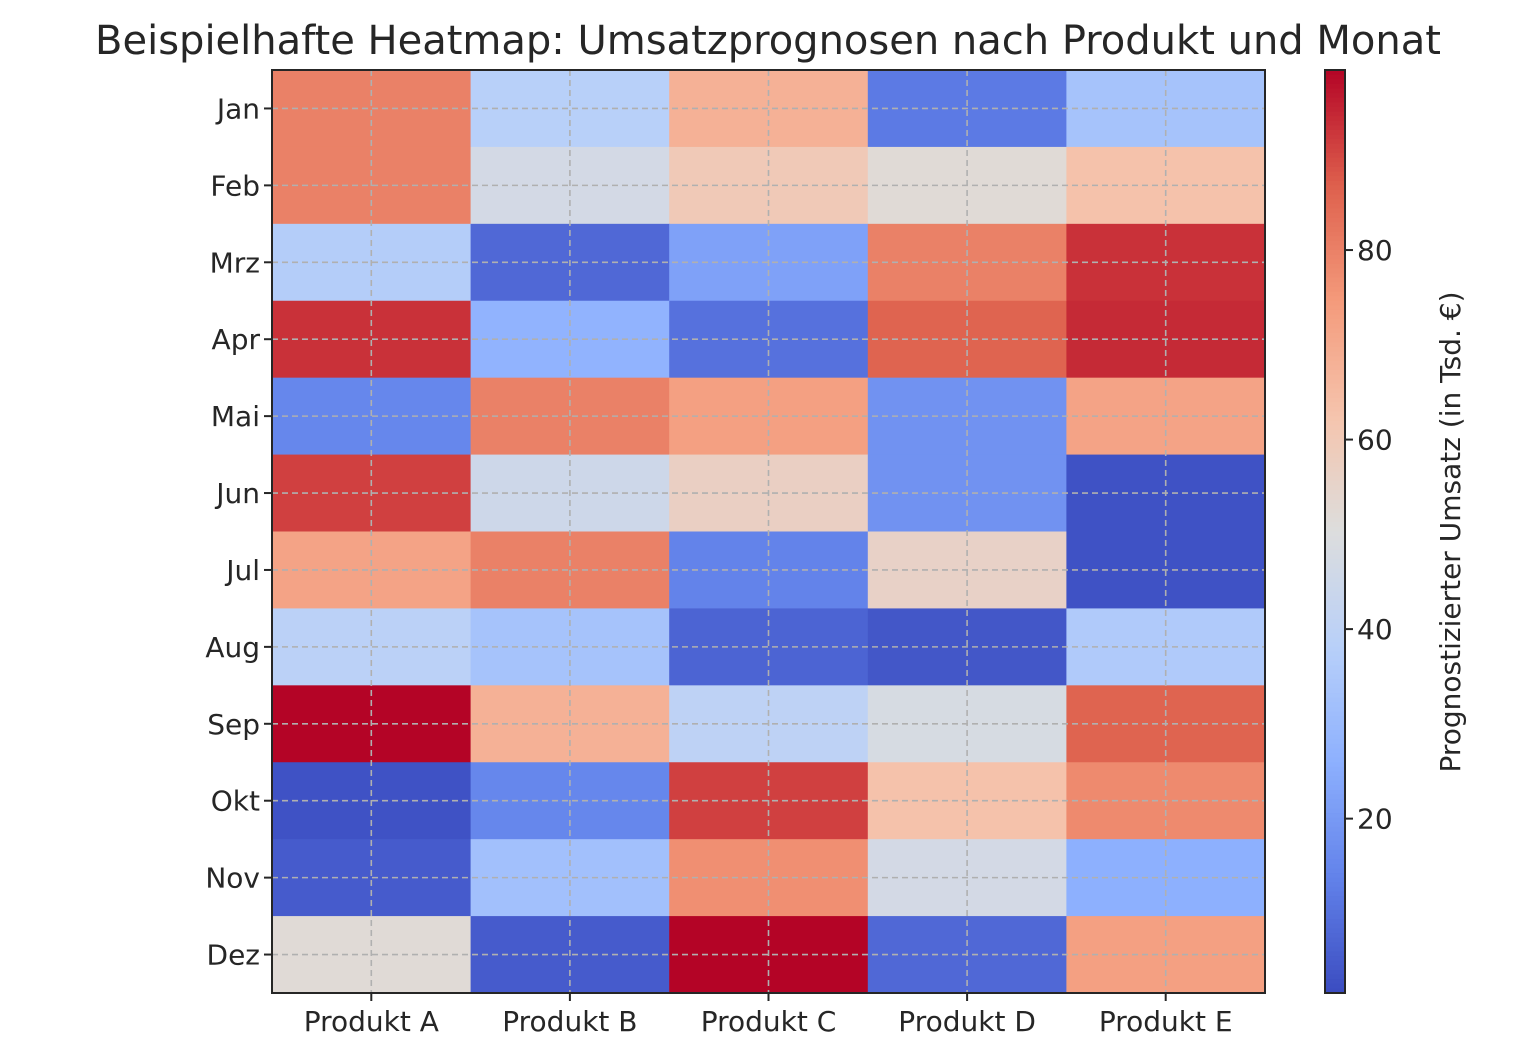 The height and width of the screenshot is (1061, 1536). What do you see at coordinates (232, 647) in the screenshot?
I see `y-tick-label: Aug` at bounding box center [232, 647].